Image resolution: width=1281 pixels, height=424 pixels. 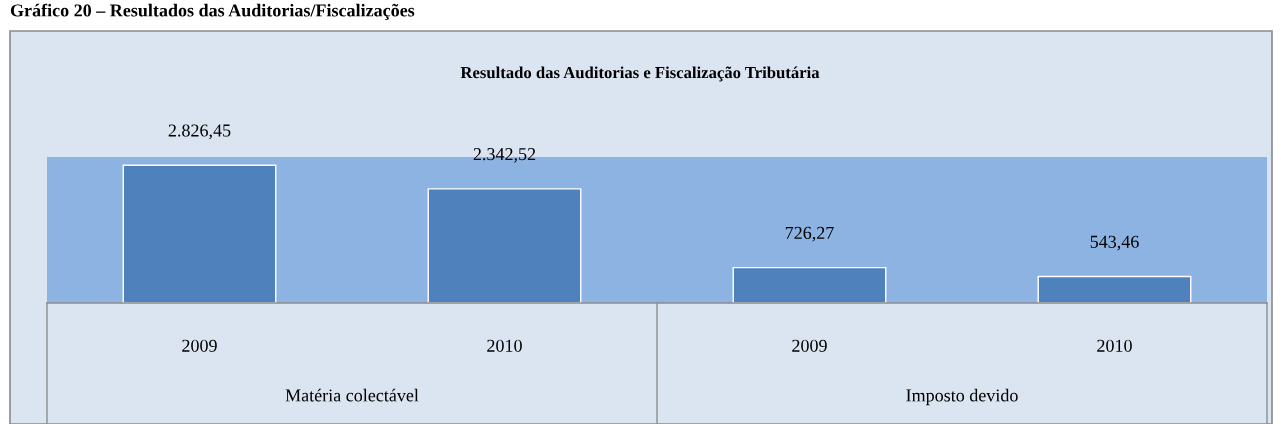 I want to click on text: Matéria colectável, so click(x=352, y=395).